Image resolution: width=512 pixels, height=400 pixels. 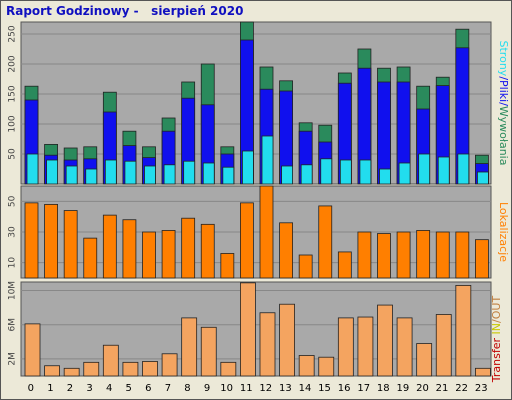 What do you see at coordinates (13, 359) in the screenshot?
I see `transfer-ytick-label: 2M` at bounding box center [13, 359].